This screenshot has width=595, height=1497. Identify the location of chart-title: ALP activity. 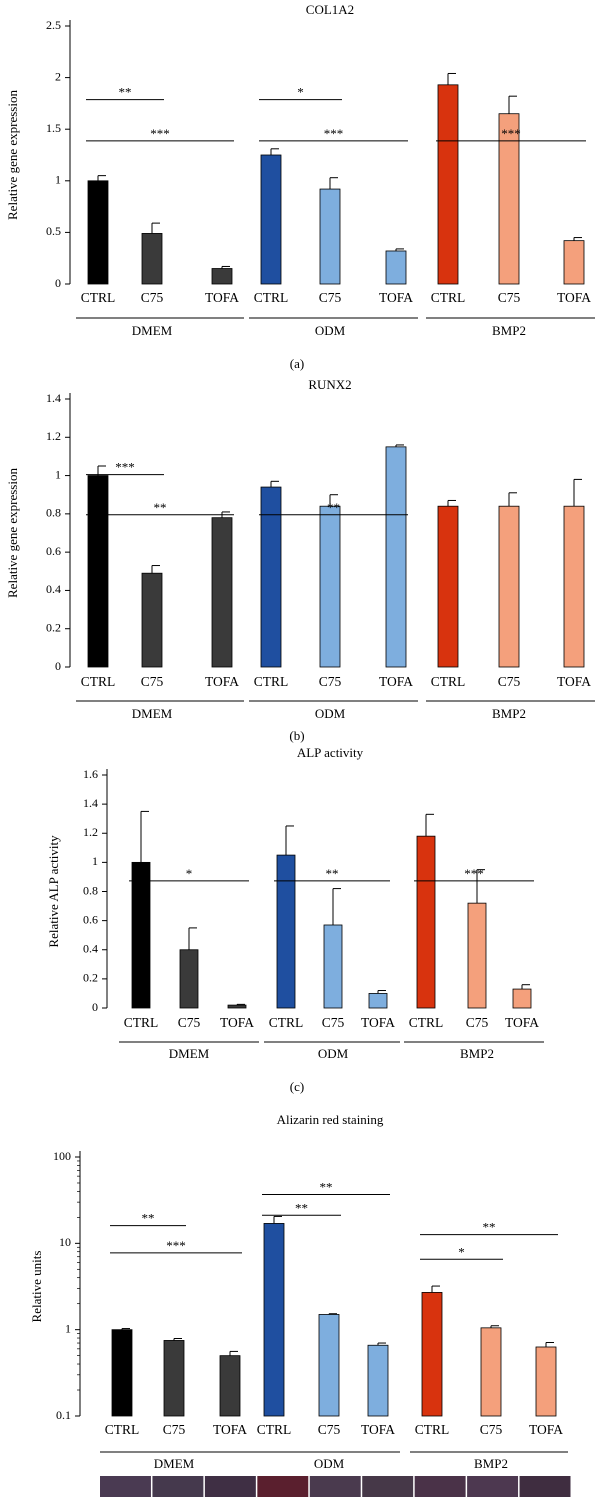
(330, 752).